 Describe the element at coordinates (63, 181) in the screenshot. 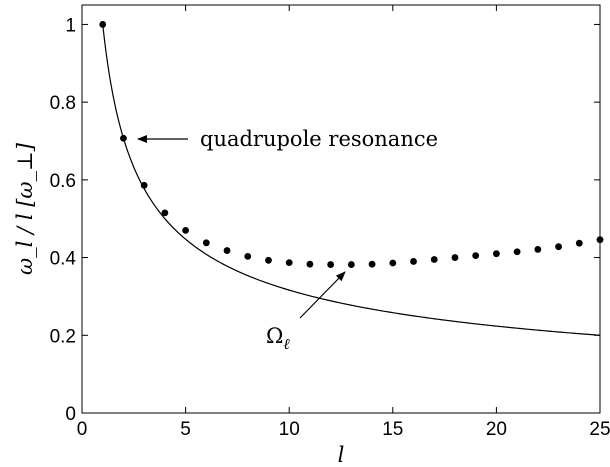

I see `y-tick-label: 0.6` at that location.